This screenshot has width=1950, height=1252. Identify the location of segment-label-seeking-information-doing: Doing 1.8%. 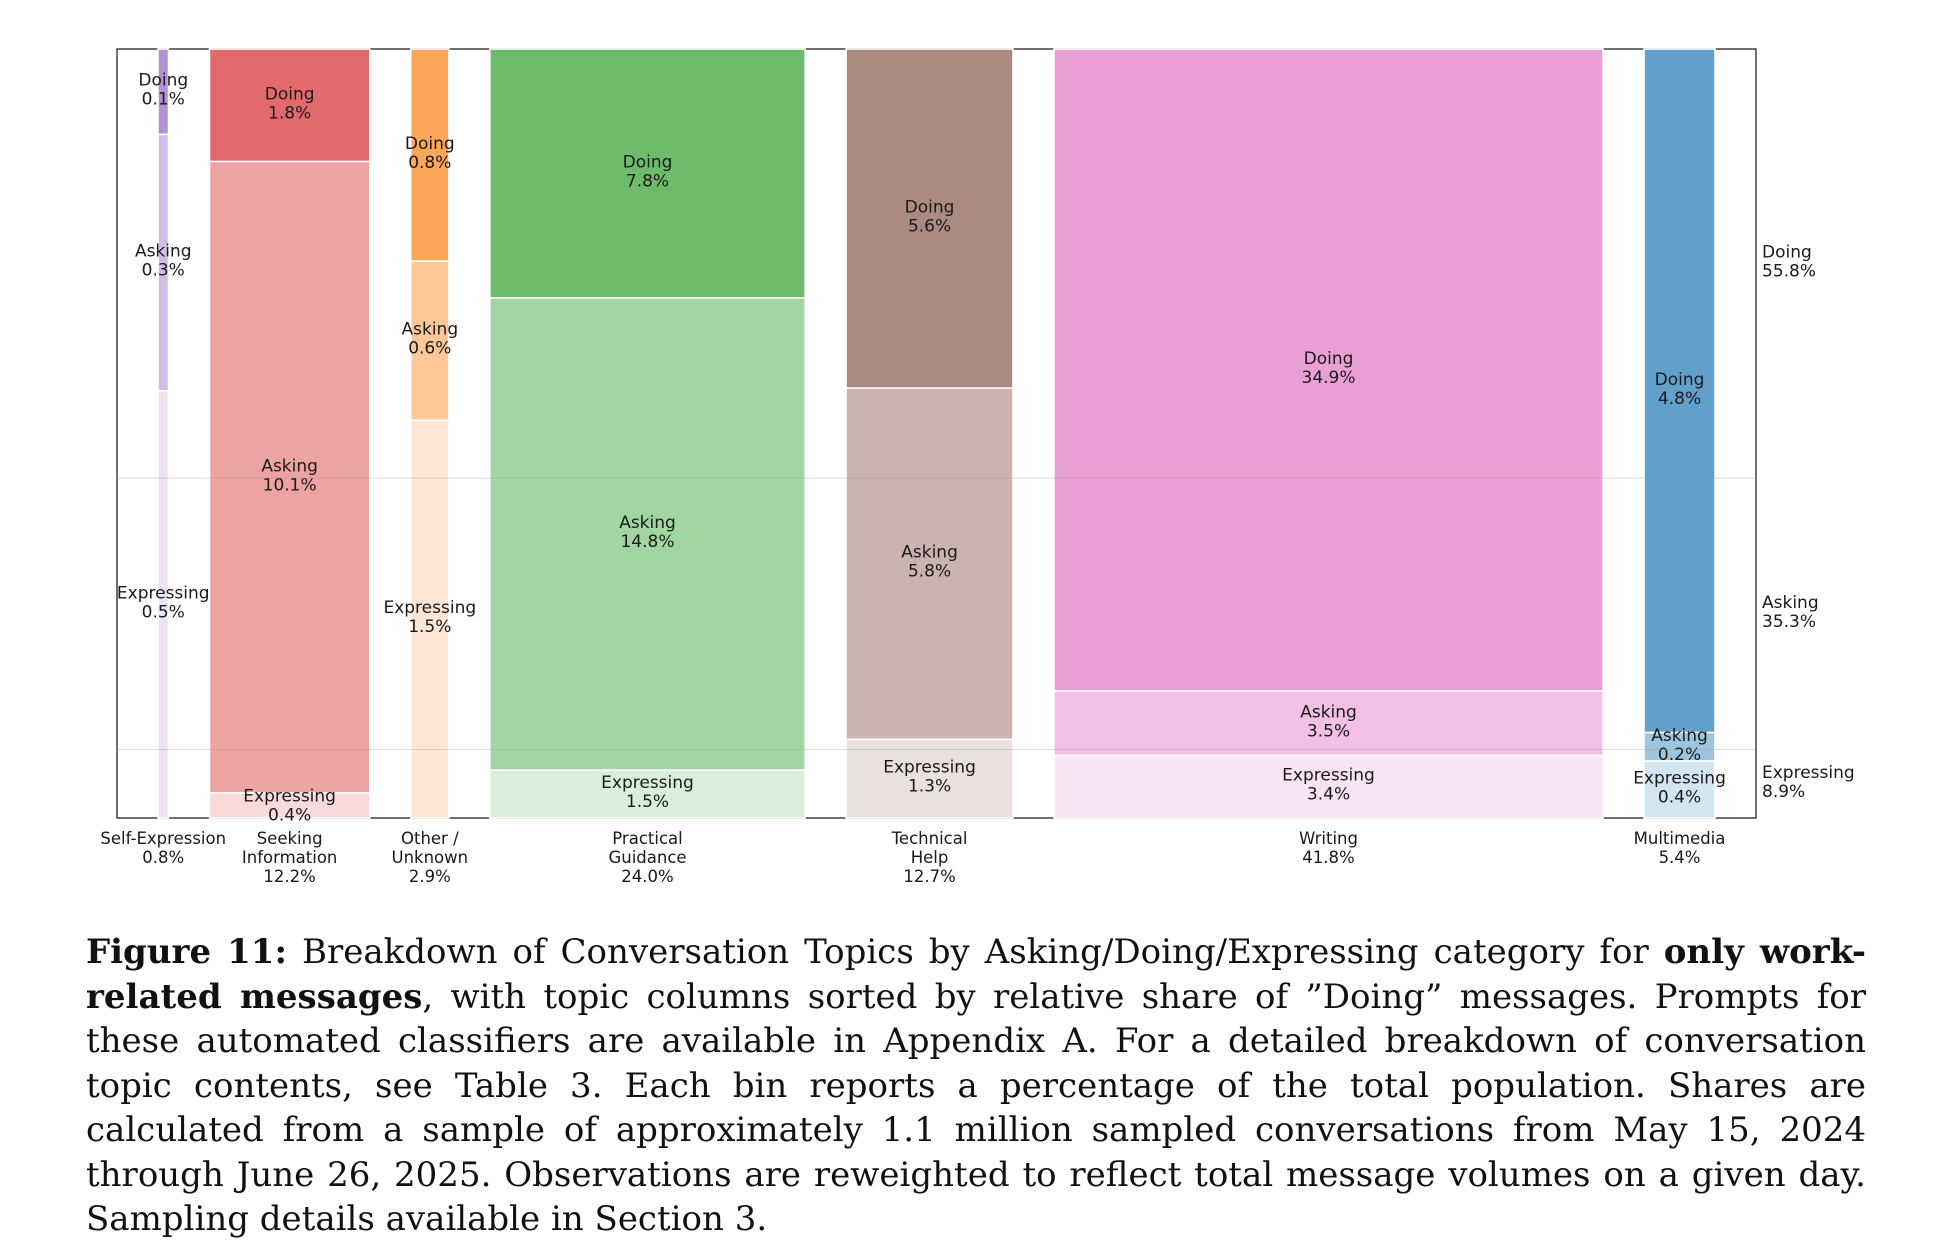
(290, 103).